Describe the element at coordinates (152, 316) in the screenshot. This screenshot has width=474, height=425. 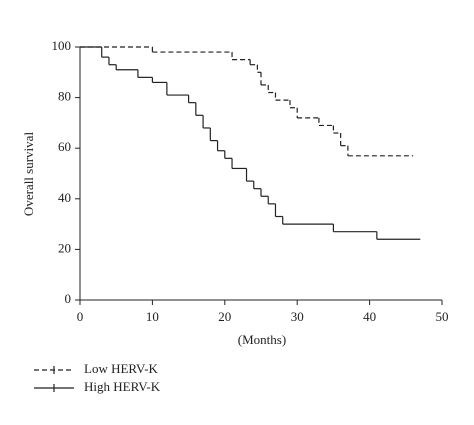
I see `x-tick-label: 10` at that location.